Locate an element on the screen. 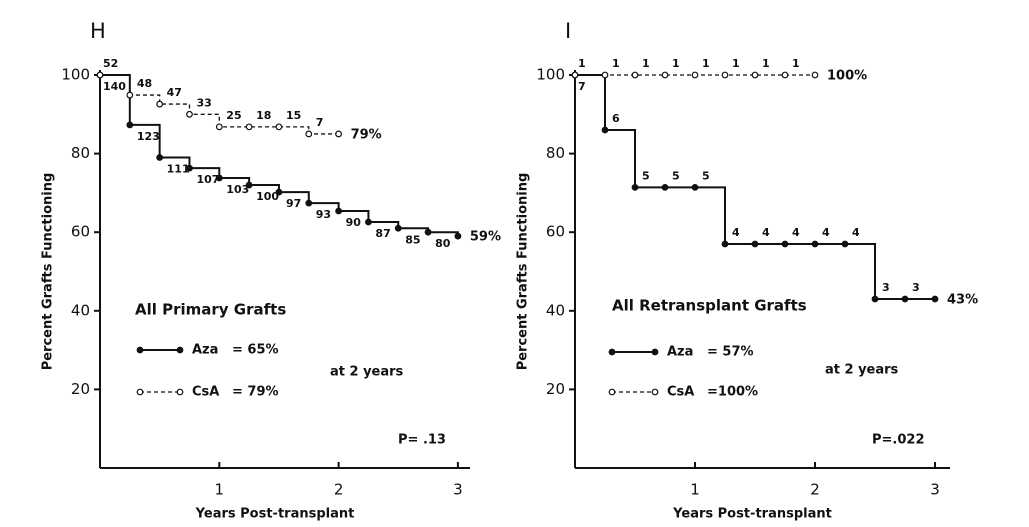  at-risk-label: 80 is located at coordinates (443, 243).